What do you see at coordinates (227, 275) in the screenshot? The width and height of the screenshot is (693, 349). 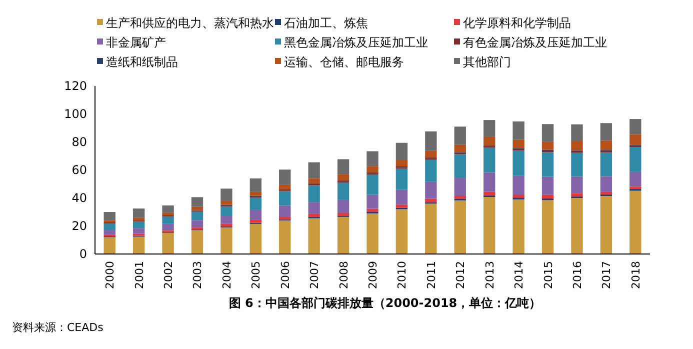 I see `x-tick-label: 2004` at bounding box center [227, 275].